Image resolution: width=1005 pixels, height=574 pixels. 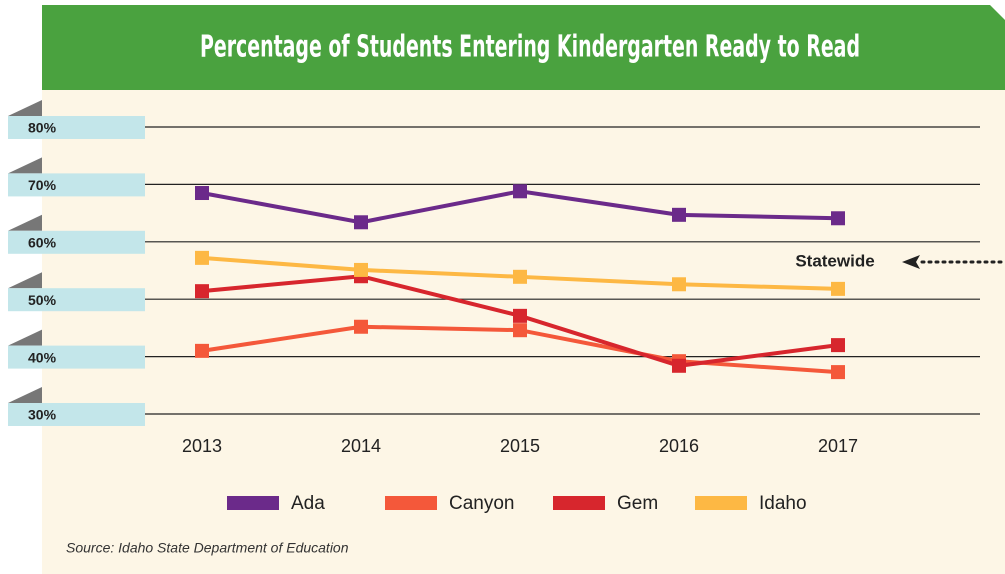 I want to click on x-tick-label: 2017, so click(x=838, y=446).